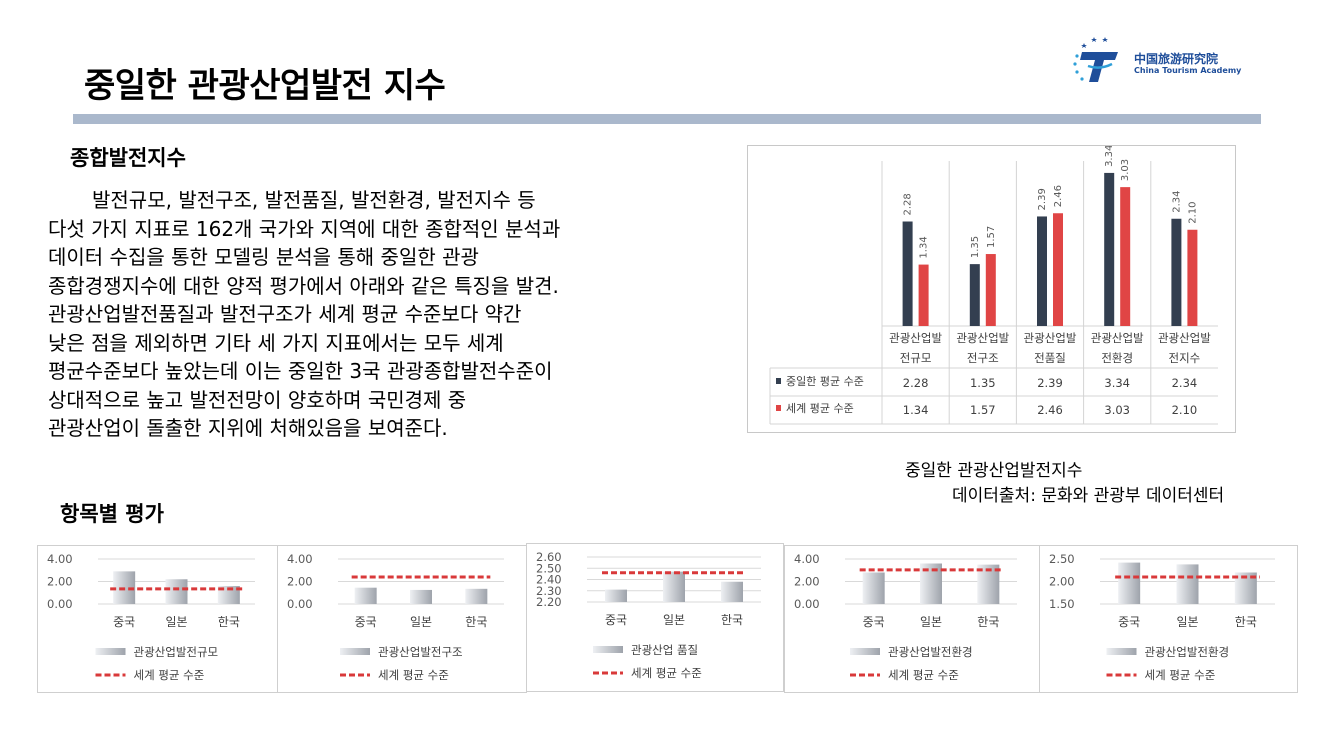  What do you see at coordinates (257, 399) in the screenshot?
I see `paragraph-line: 상대적으로 높고 발전전망이 양호하며 국민경제 중` at bounding box center [257, 399].